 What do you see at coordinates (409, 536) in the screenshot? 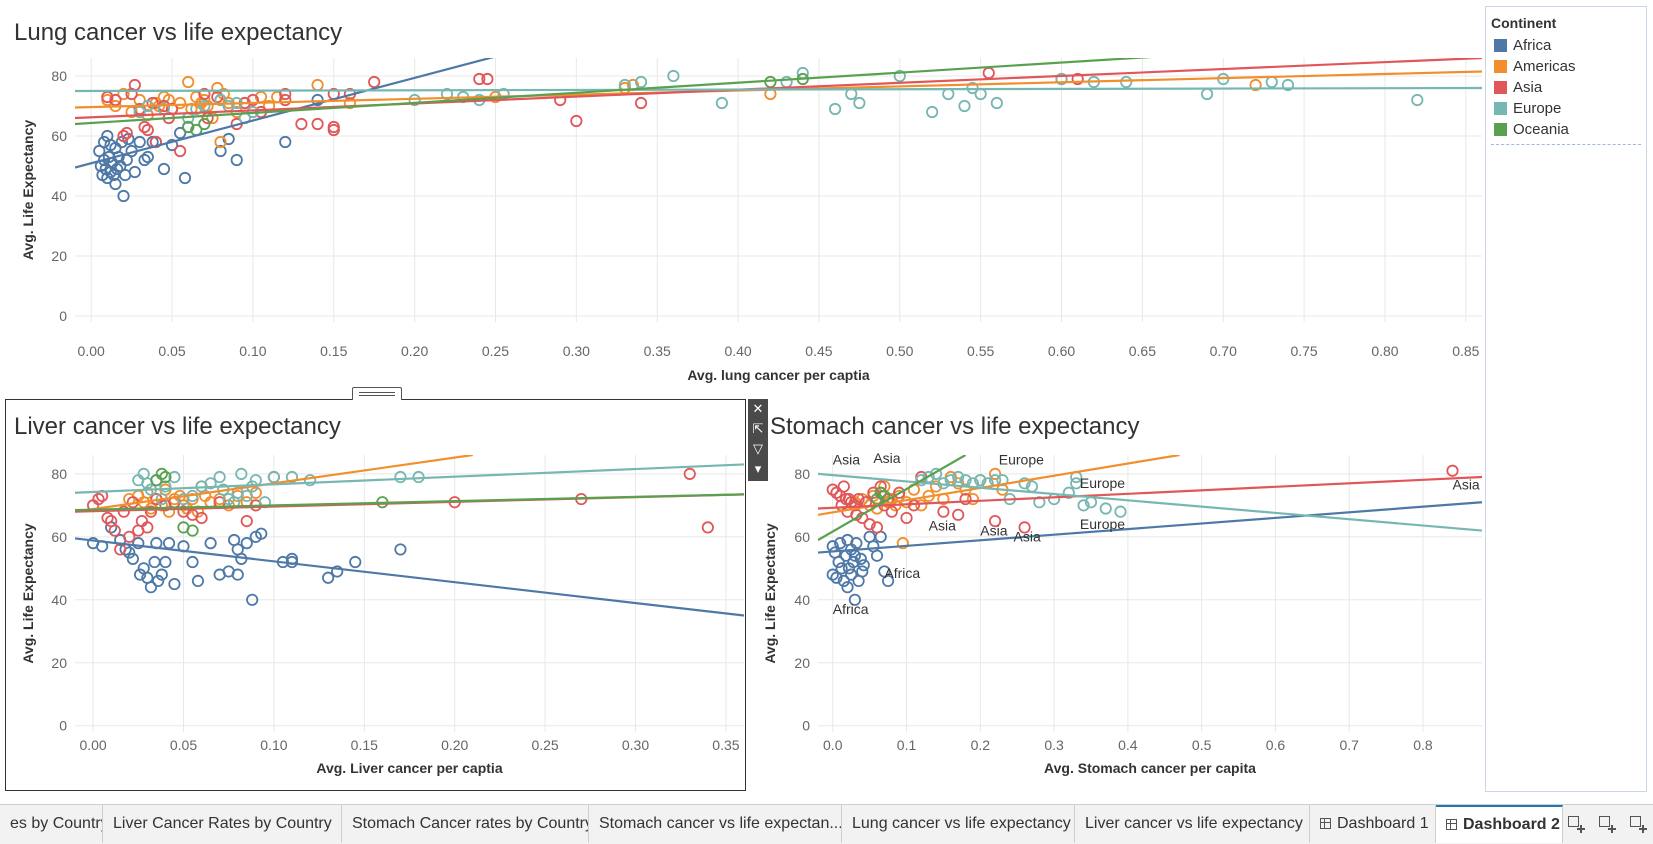
I see `plot-area` at bounding box center [409, 536].